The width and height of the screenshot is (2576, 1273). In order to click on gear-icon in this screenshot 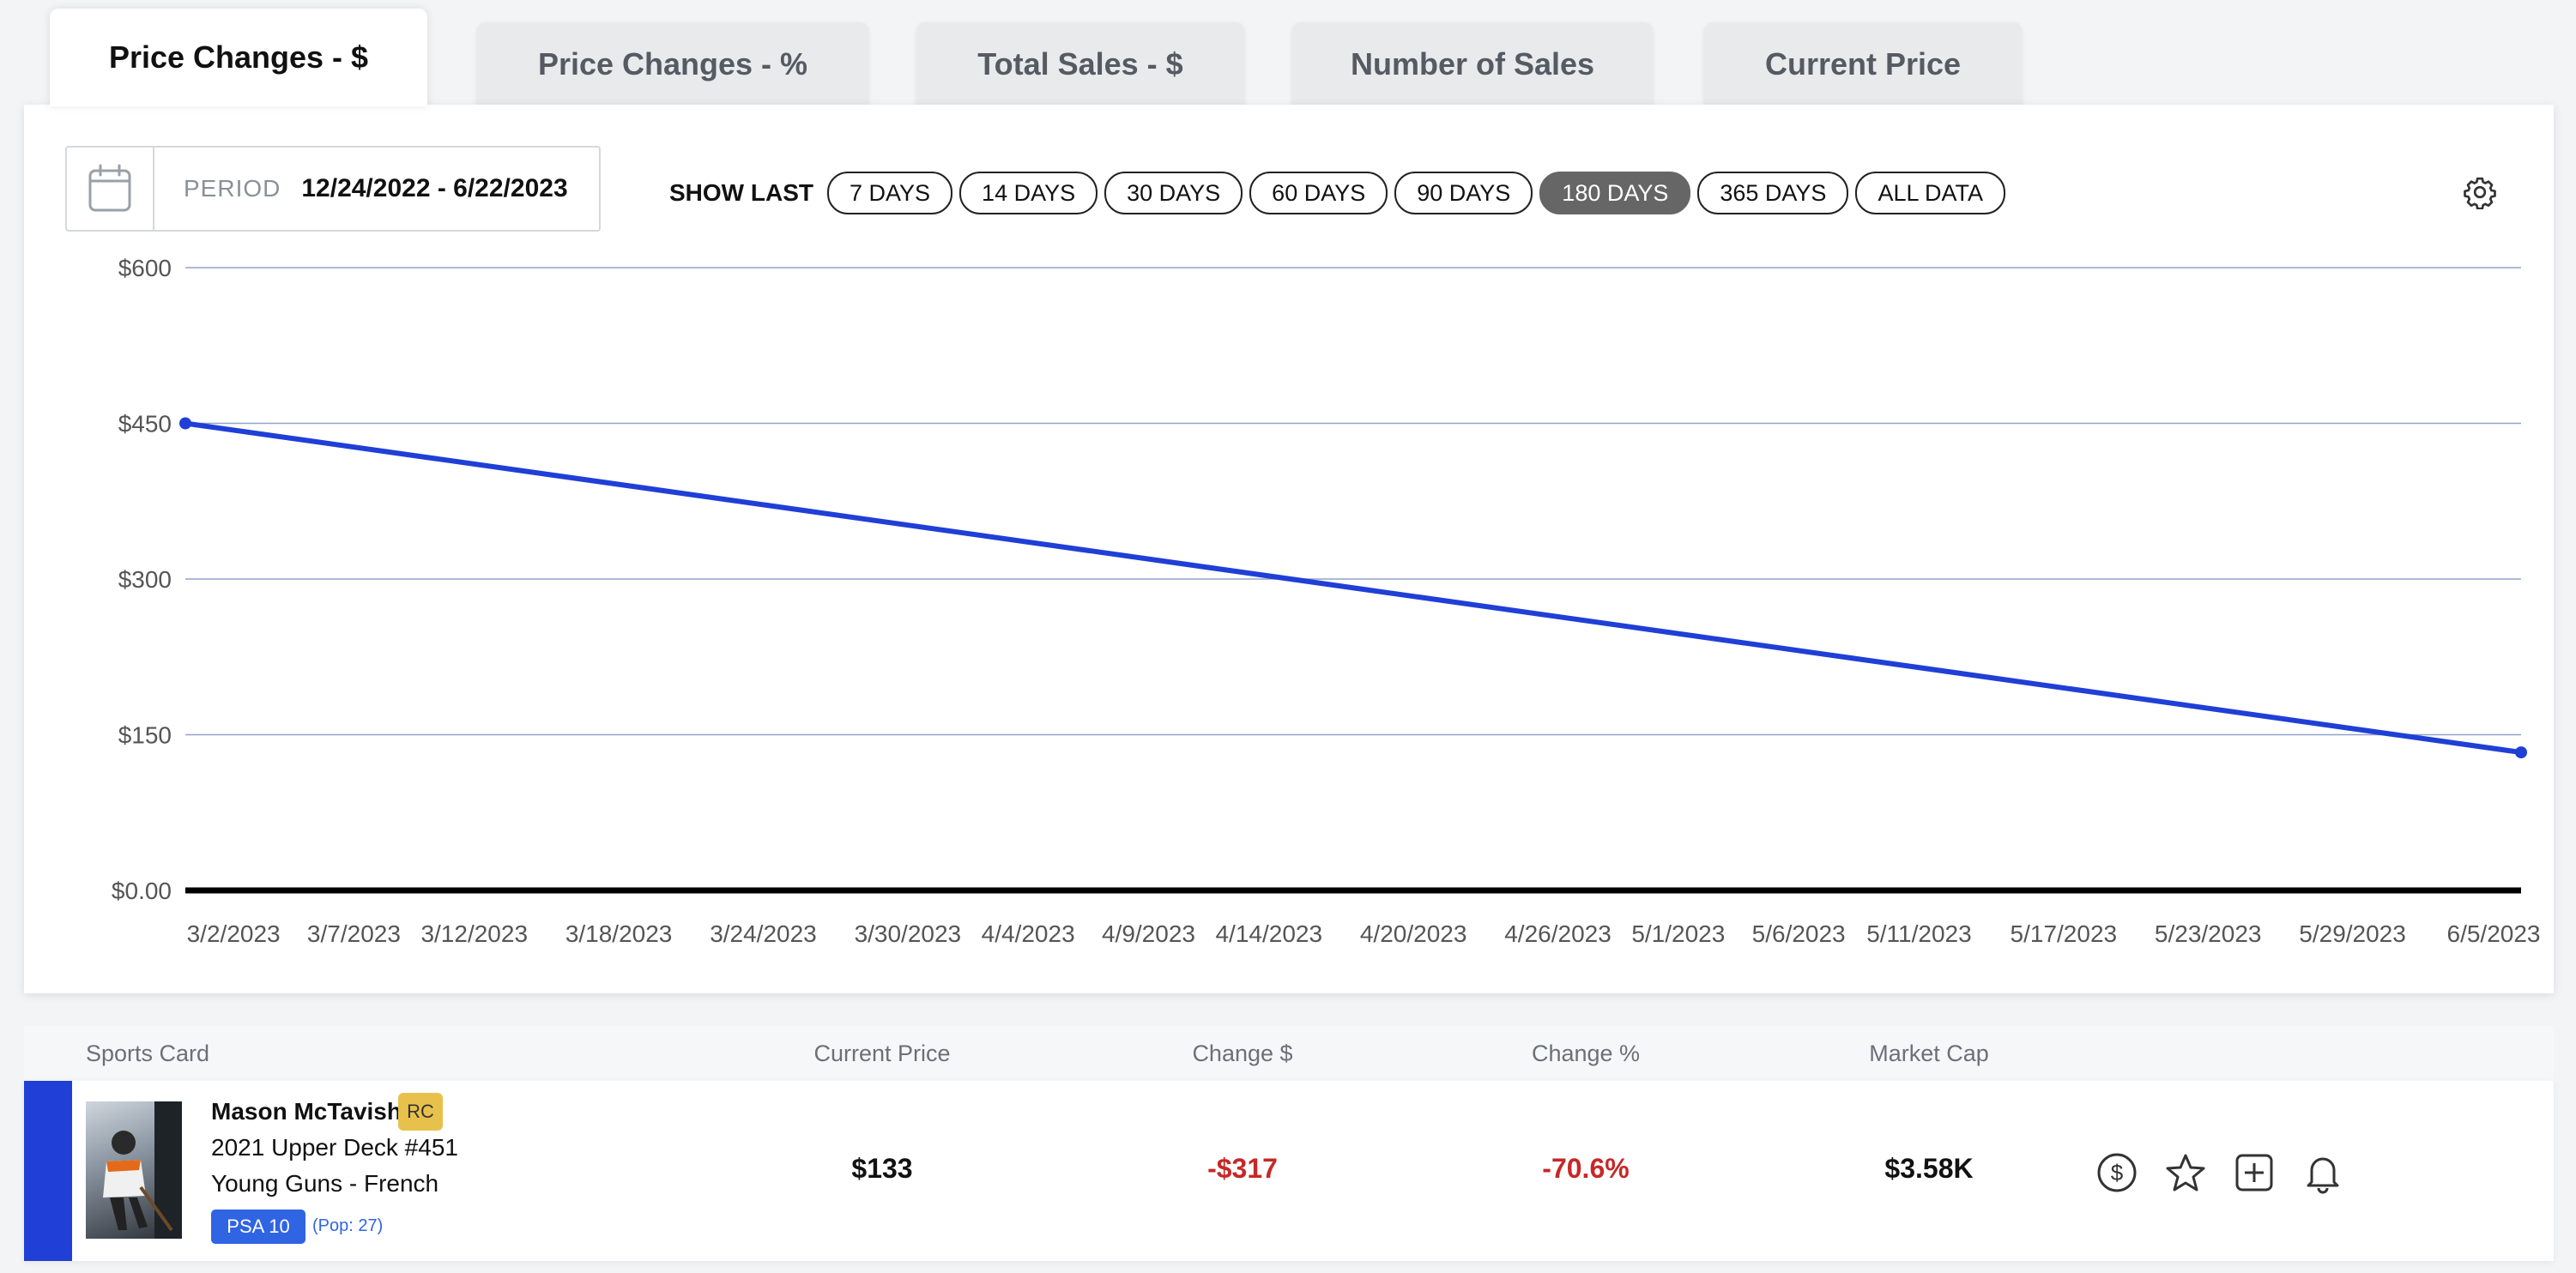, I will do `click(2480, 192)`.